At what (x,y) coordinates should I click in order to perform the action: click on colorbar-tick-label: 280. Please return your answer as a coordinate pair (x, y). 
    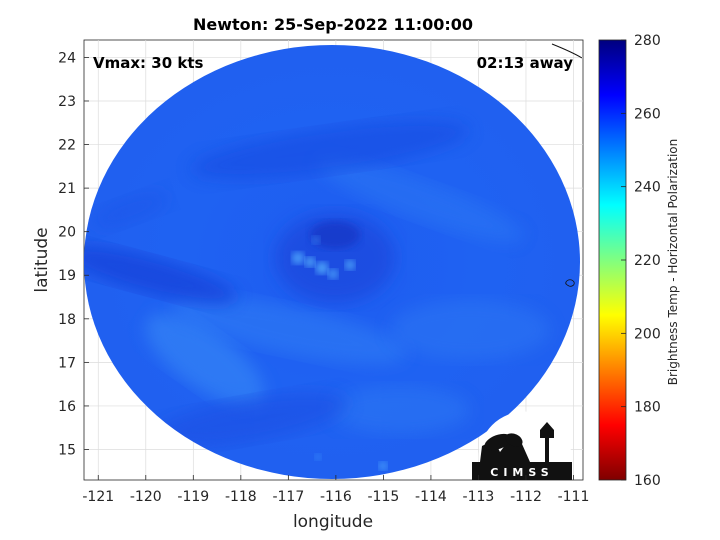
    Looking at the image, I should click on (647, 41).